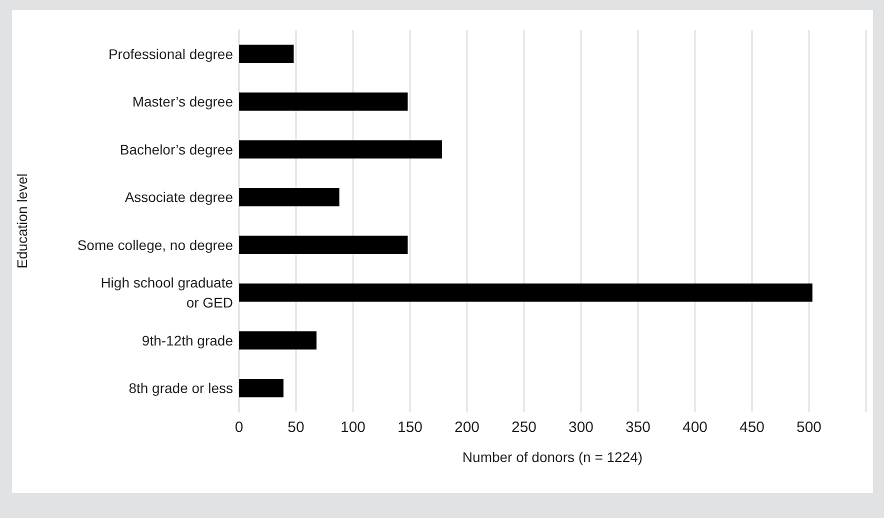  I want to click on y-tick-label: Some college, no degree, so click(155, 244).